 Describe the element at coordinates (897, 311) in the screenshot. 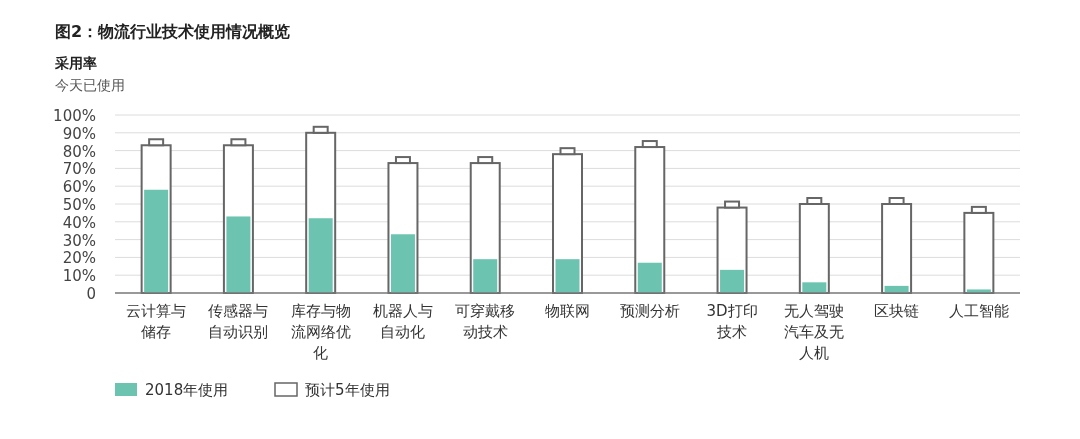

I see `x-tick-label: 区块链` at that location.